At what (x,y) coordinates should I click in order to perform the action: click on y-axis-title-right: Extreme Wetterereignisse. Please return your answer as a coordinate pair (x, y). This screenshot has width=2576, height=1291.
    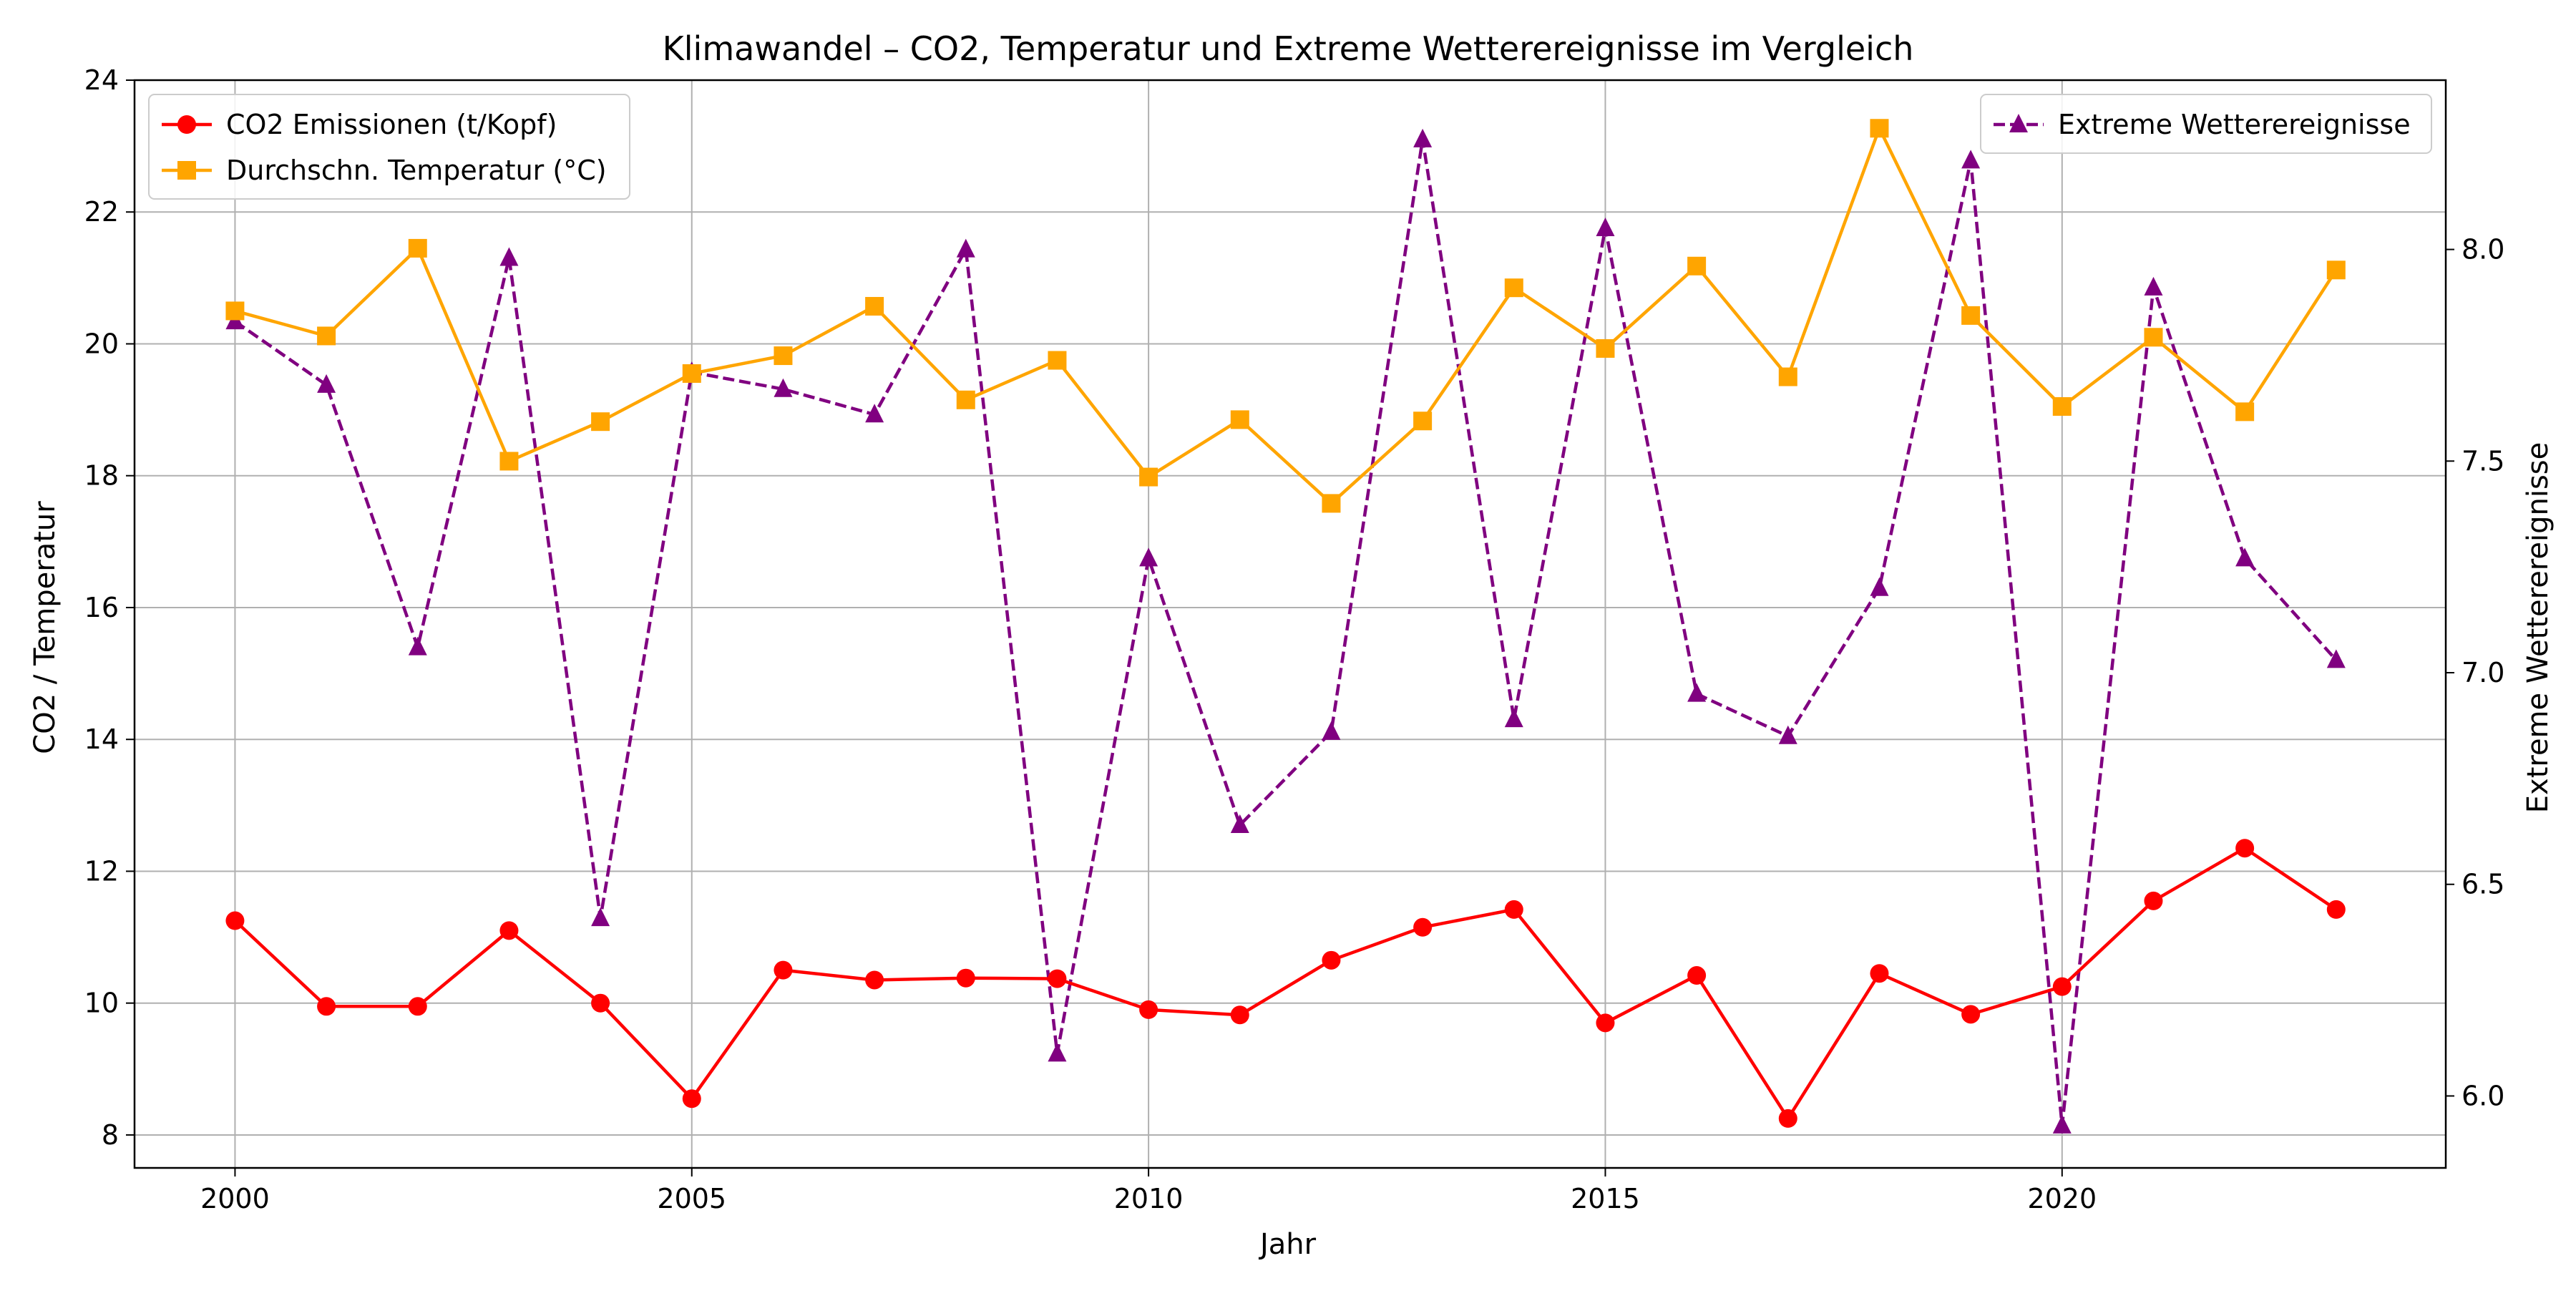
    Looking at the image, I should click on (2538, 628).